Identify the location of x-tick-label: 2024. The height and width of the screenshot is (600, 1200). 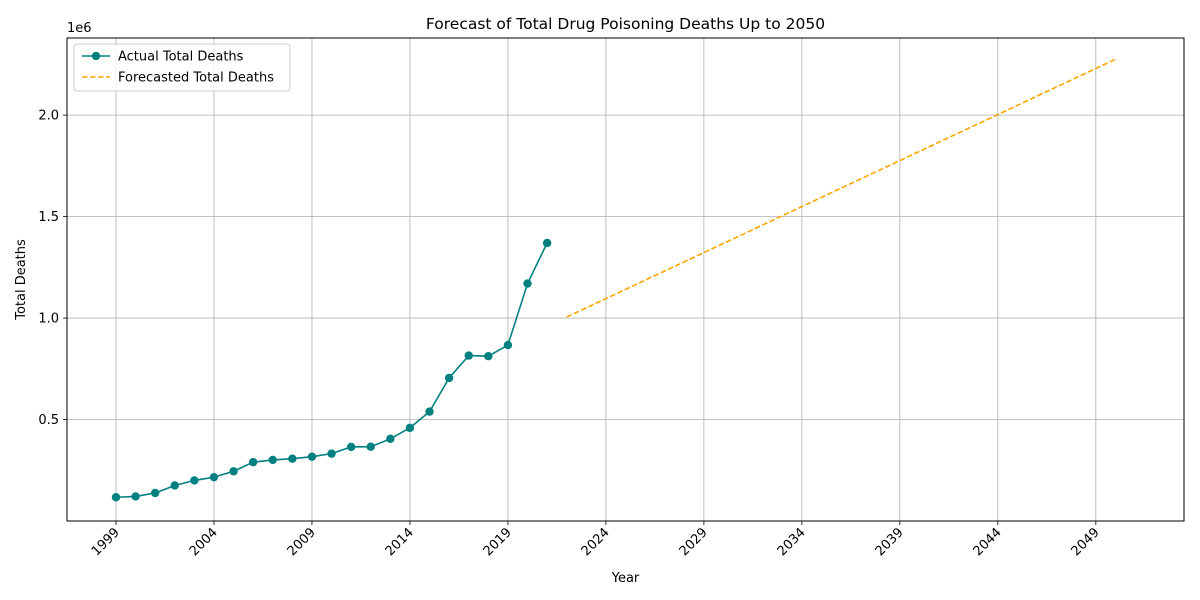
(596, 542).